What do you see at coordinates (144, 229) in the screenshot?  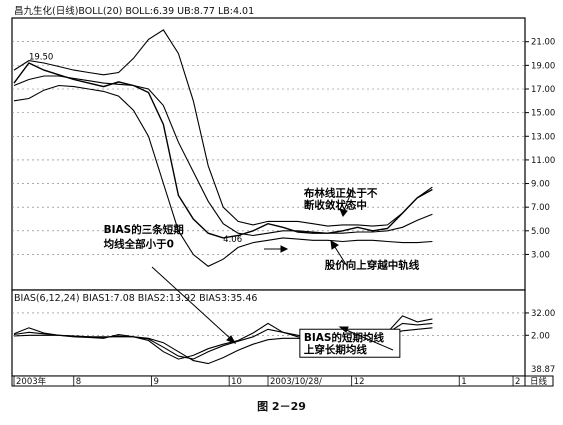 I see `price-annotation: BIAS的三条短期` at bounding box center [144, 229].